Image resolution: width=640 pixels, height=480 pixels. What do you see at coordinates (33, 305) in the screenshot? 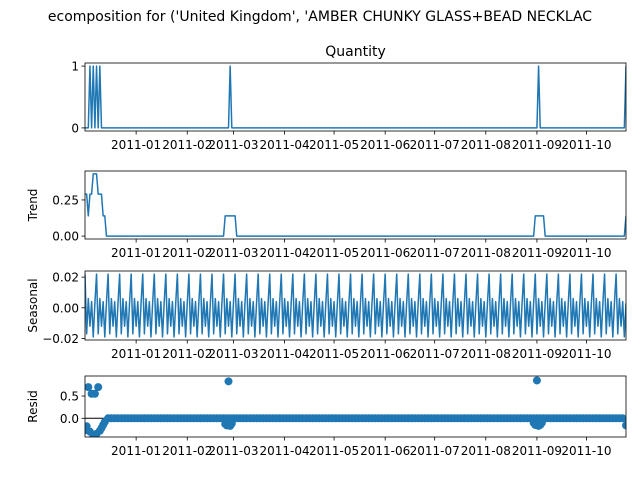
I see `y-axis-label: Seasonal` at bounding box center [33, 305].